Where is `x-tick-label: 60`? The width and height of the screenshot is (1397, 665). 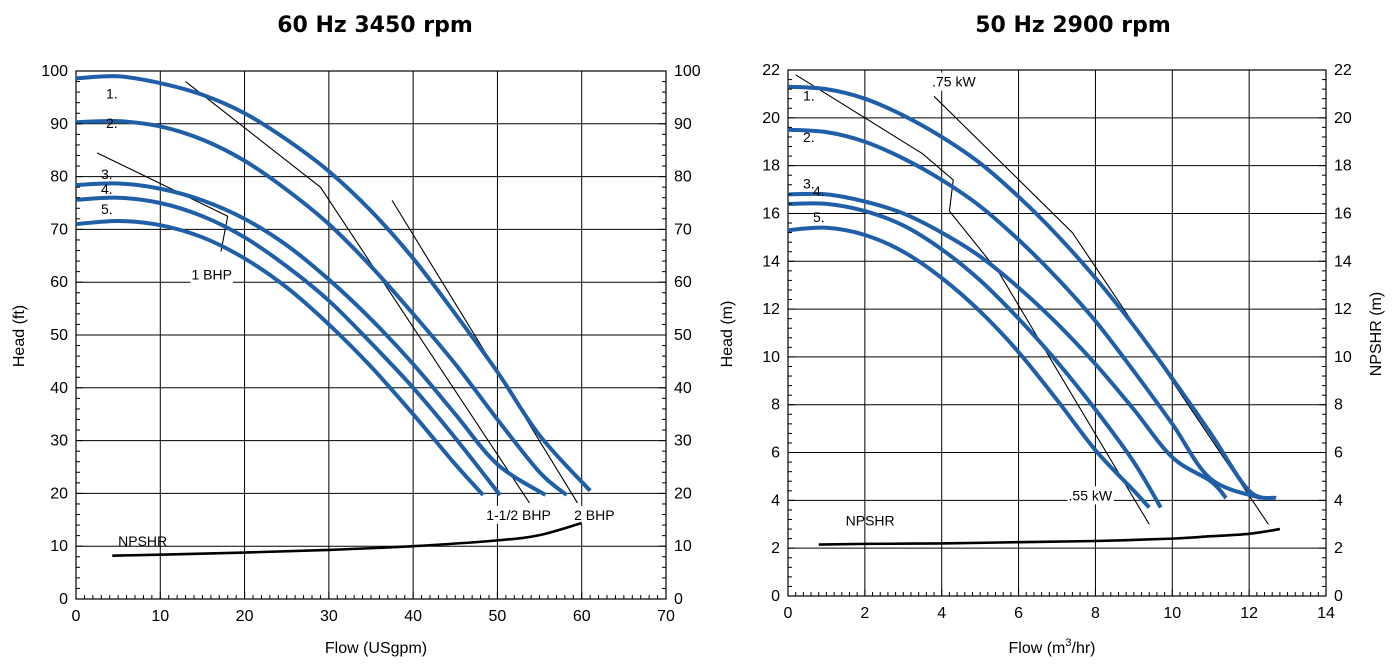
x-tick-label: 60 is located at coordinates (582, 616).